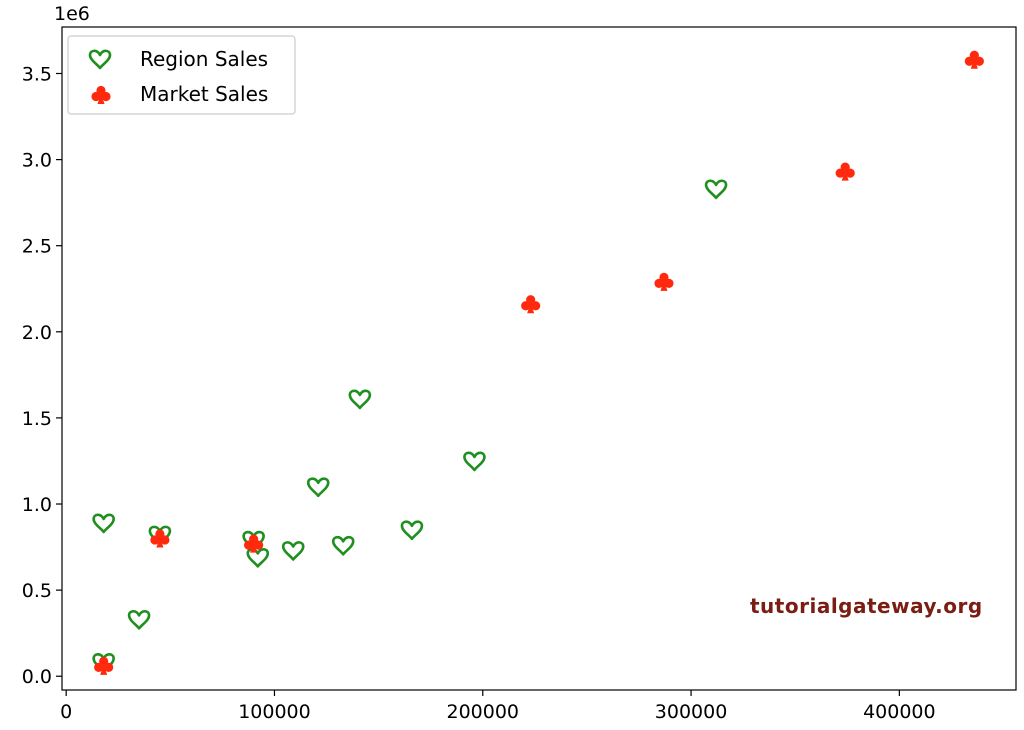 The height and width of the screenshot is (730, 1024). What do you see at coordinates (66, 712) in the screenshot?
I see `x-tick-label: 0` at bounding box center [66, 712].